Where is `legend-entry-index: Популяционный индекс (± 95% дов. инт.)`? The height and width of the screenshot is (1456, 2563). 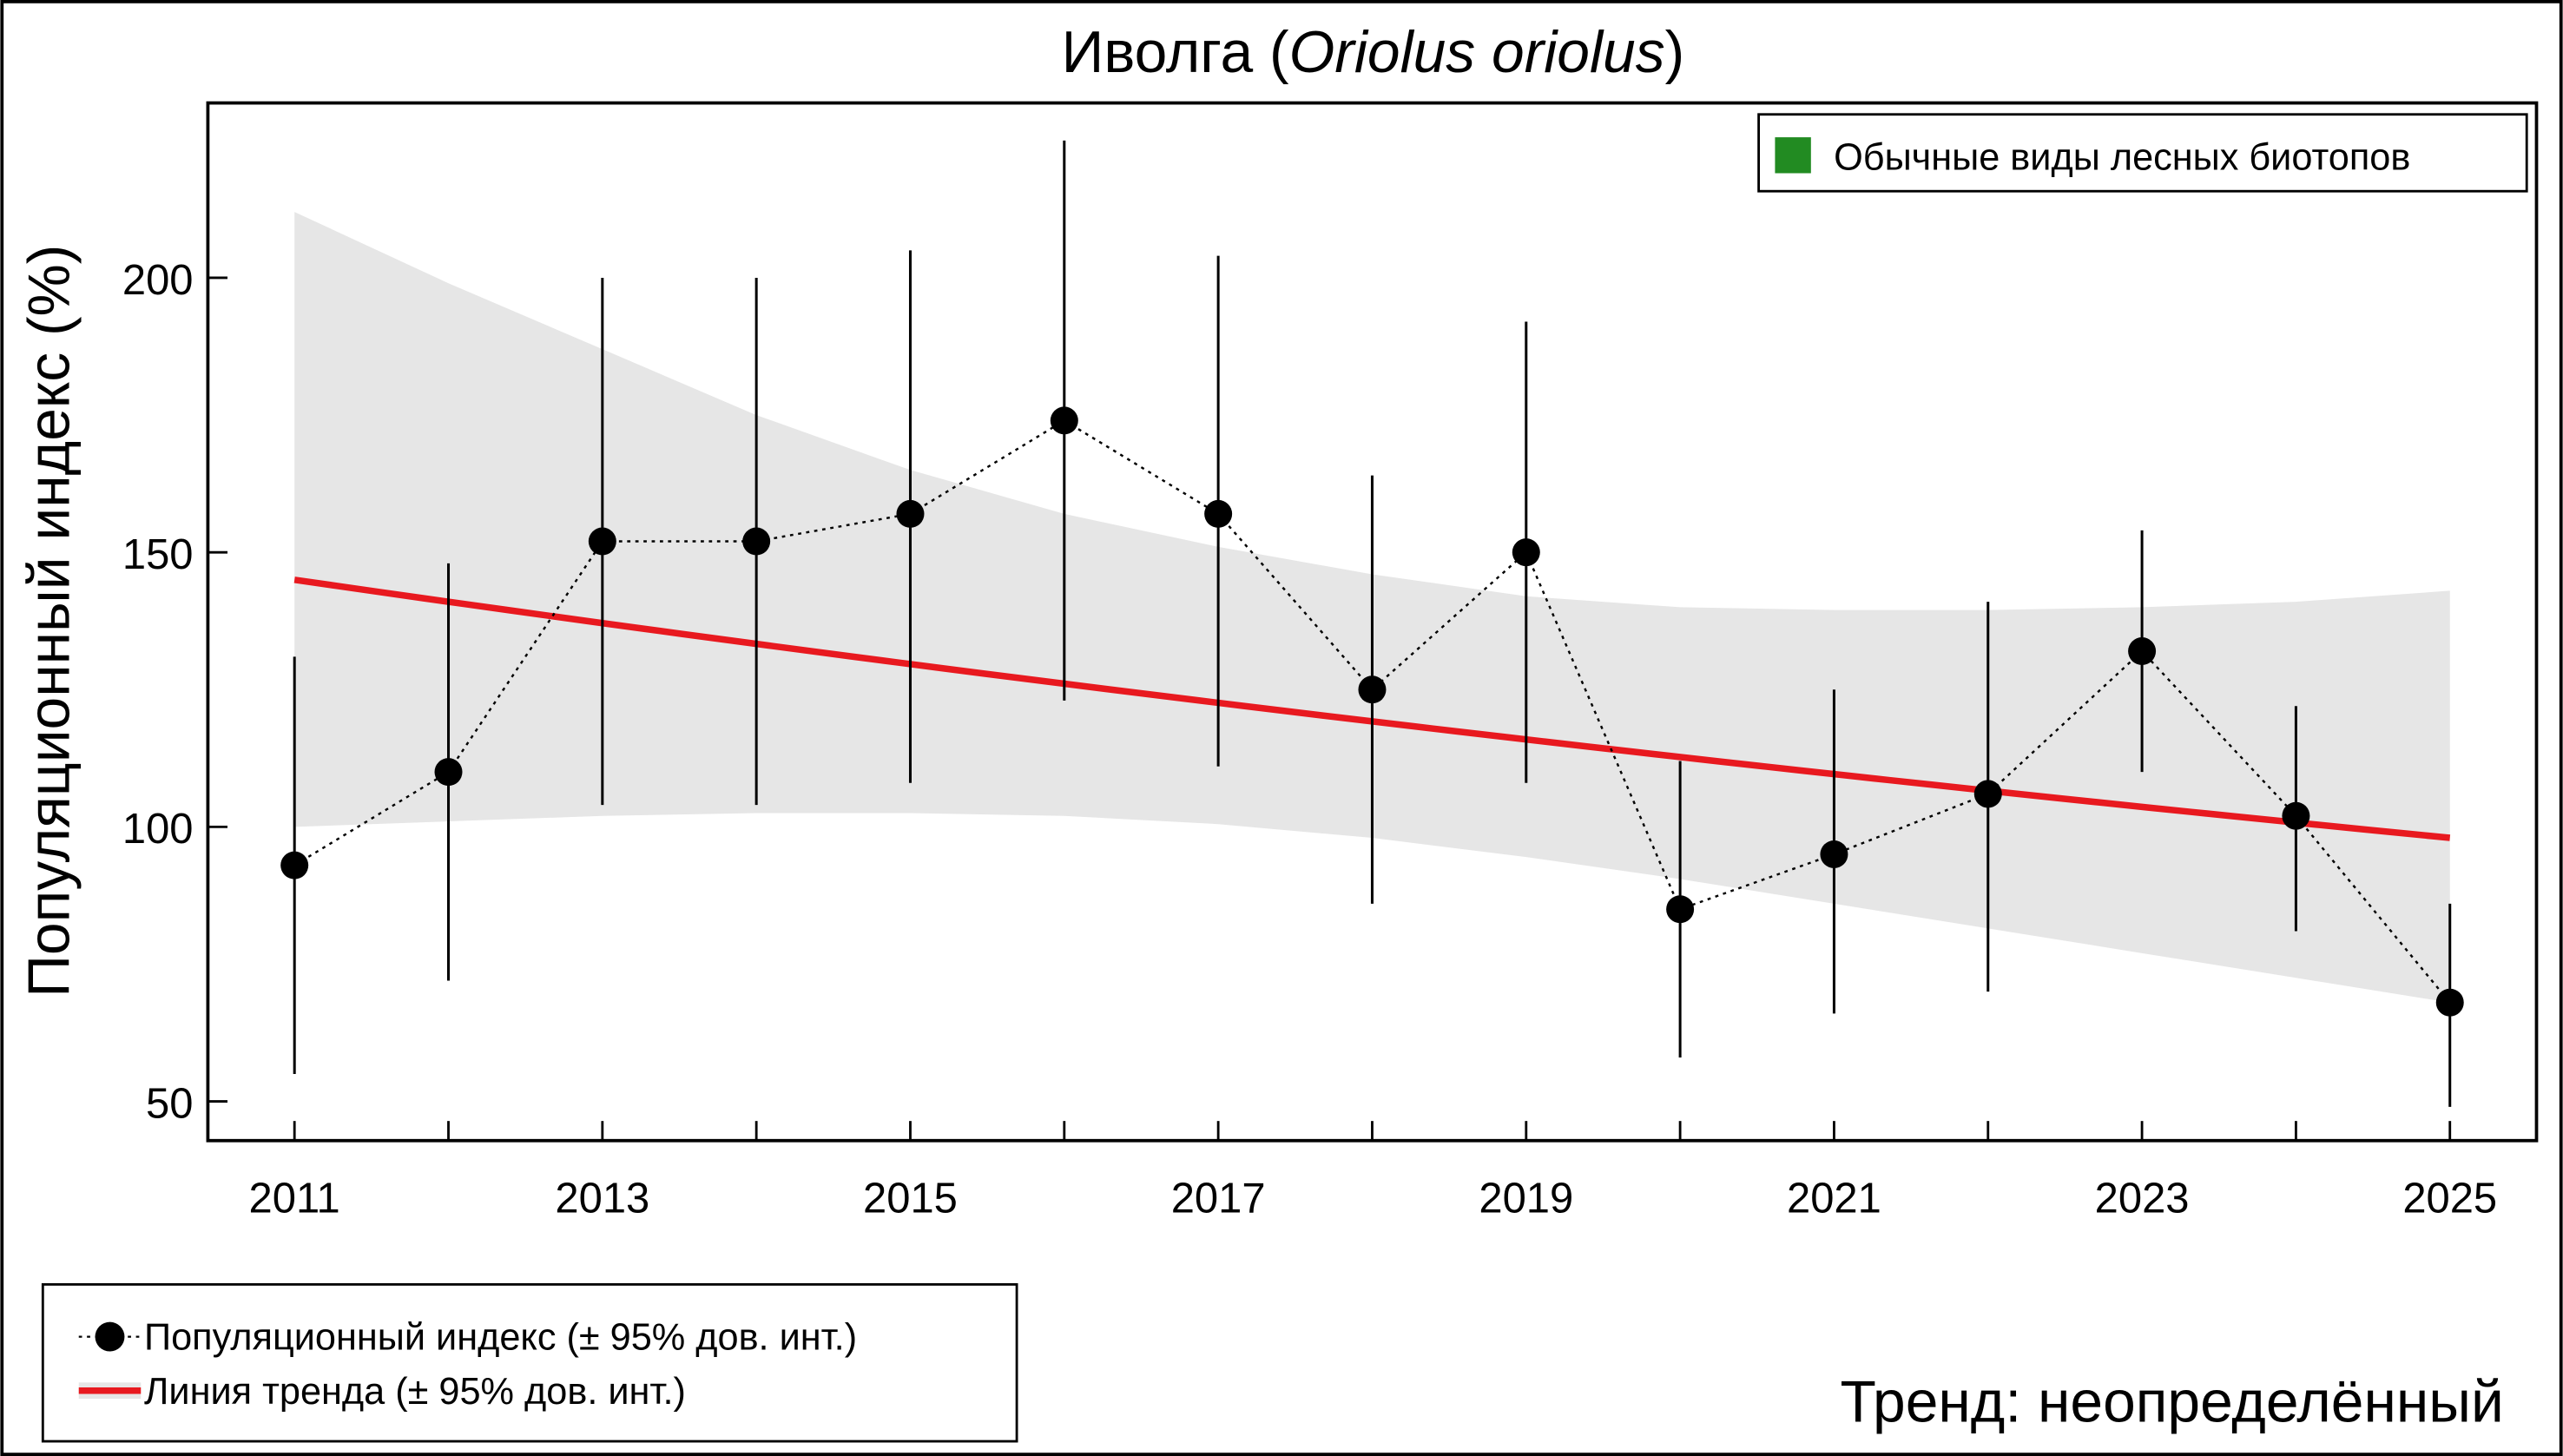 legend-entry-index: Популяционный индекс (± 95% дов. инт.) is located at coordinates (500, 1338).